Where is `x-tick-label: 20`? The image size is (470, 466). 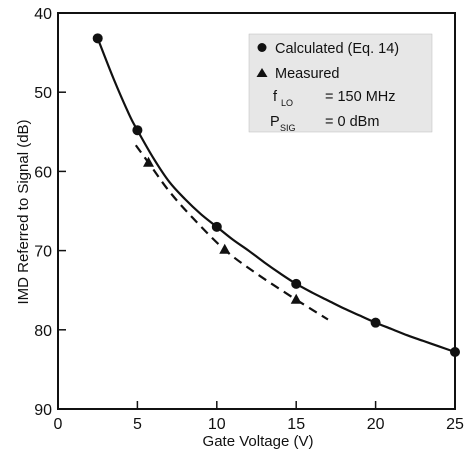
x-tick-label: 20 is located at coordinates (376, 424).